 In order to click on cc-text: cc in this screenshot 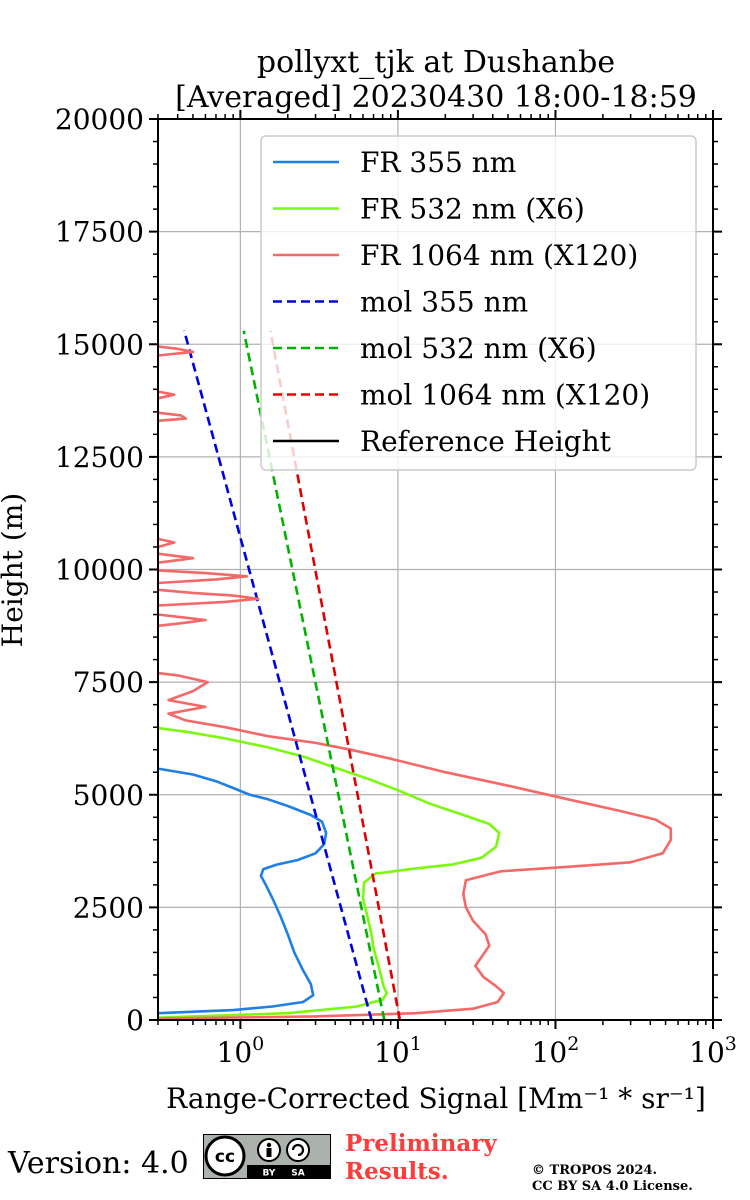, I will do `click(225, 1157)`.